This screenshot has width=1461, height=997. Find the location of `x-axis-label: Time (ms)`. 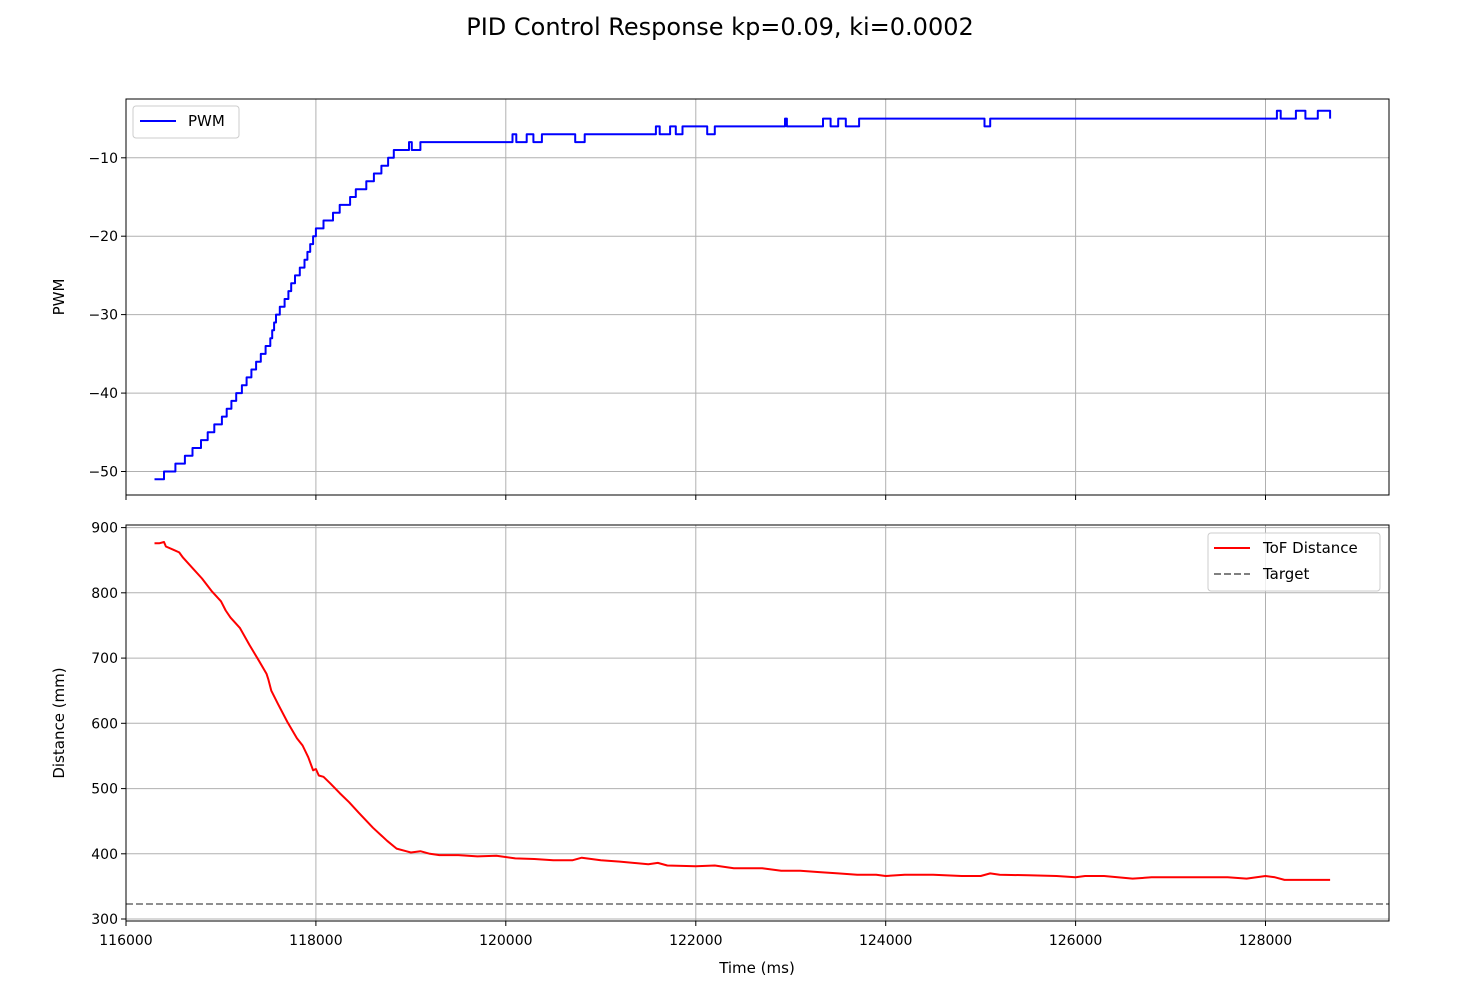

x-axis-label: Time (ms) is located at coordinates (756, 968).